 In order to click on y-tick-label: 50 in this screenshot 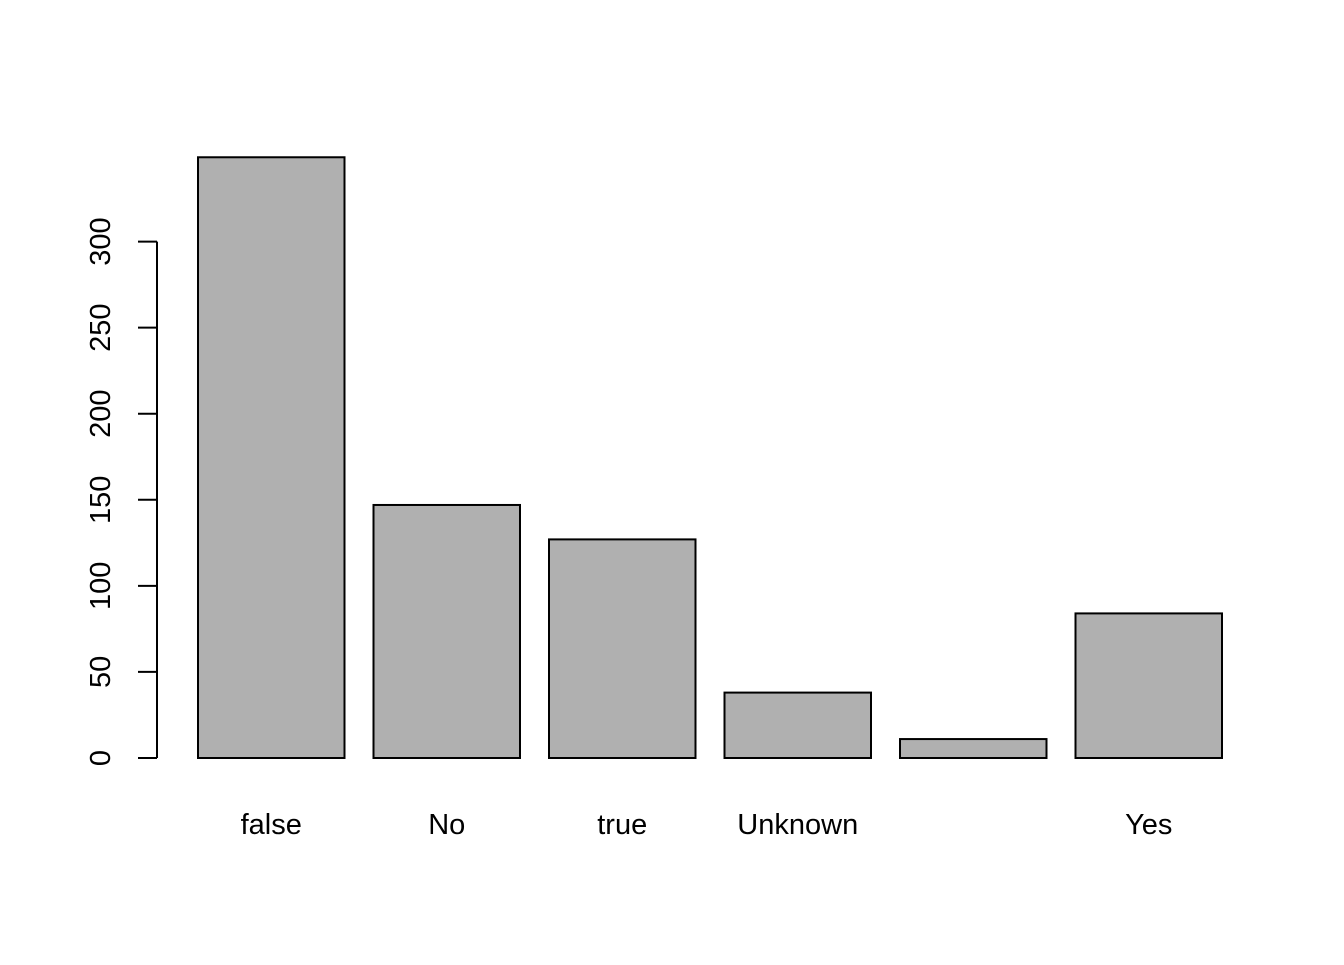, I will do `click(101, 672)`.